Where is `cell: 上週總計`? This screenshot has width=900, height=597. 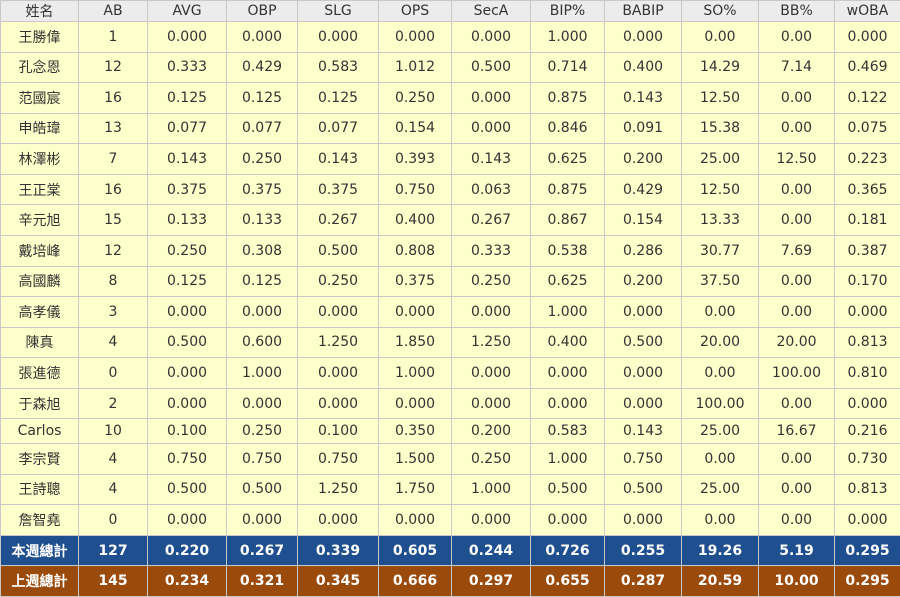 cell: 上週總計 is located at coordinates (39, 581).